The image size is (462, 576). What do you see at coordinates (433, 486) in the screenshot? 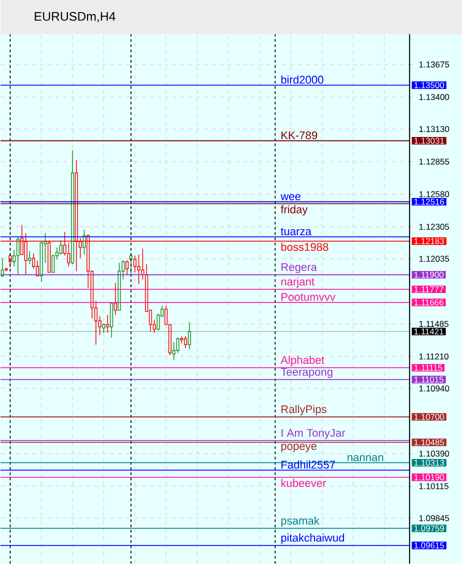
I see `y-tick-label: 1.10115` at bounding box center [433, 486].